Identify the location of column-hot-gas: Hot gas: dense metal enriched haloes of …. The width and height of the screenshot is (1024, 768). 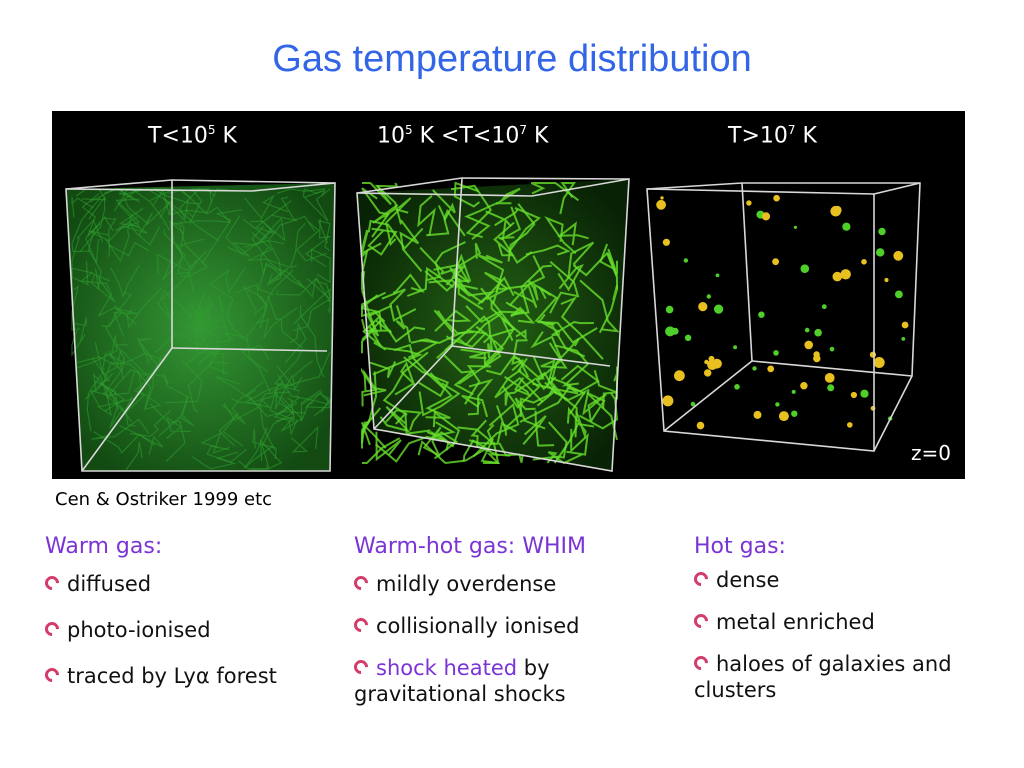
(842, 628).